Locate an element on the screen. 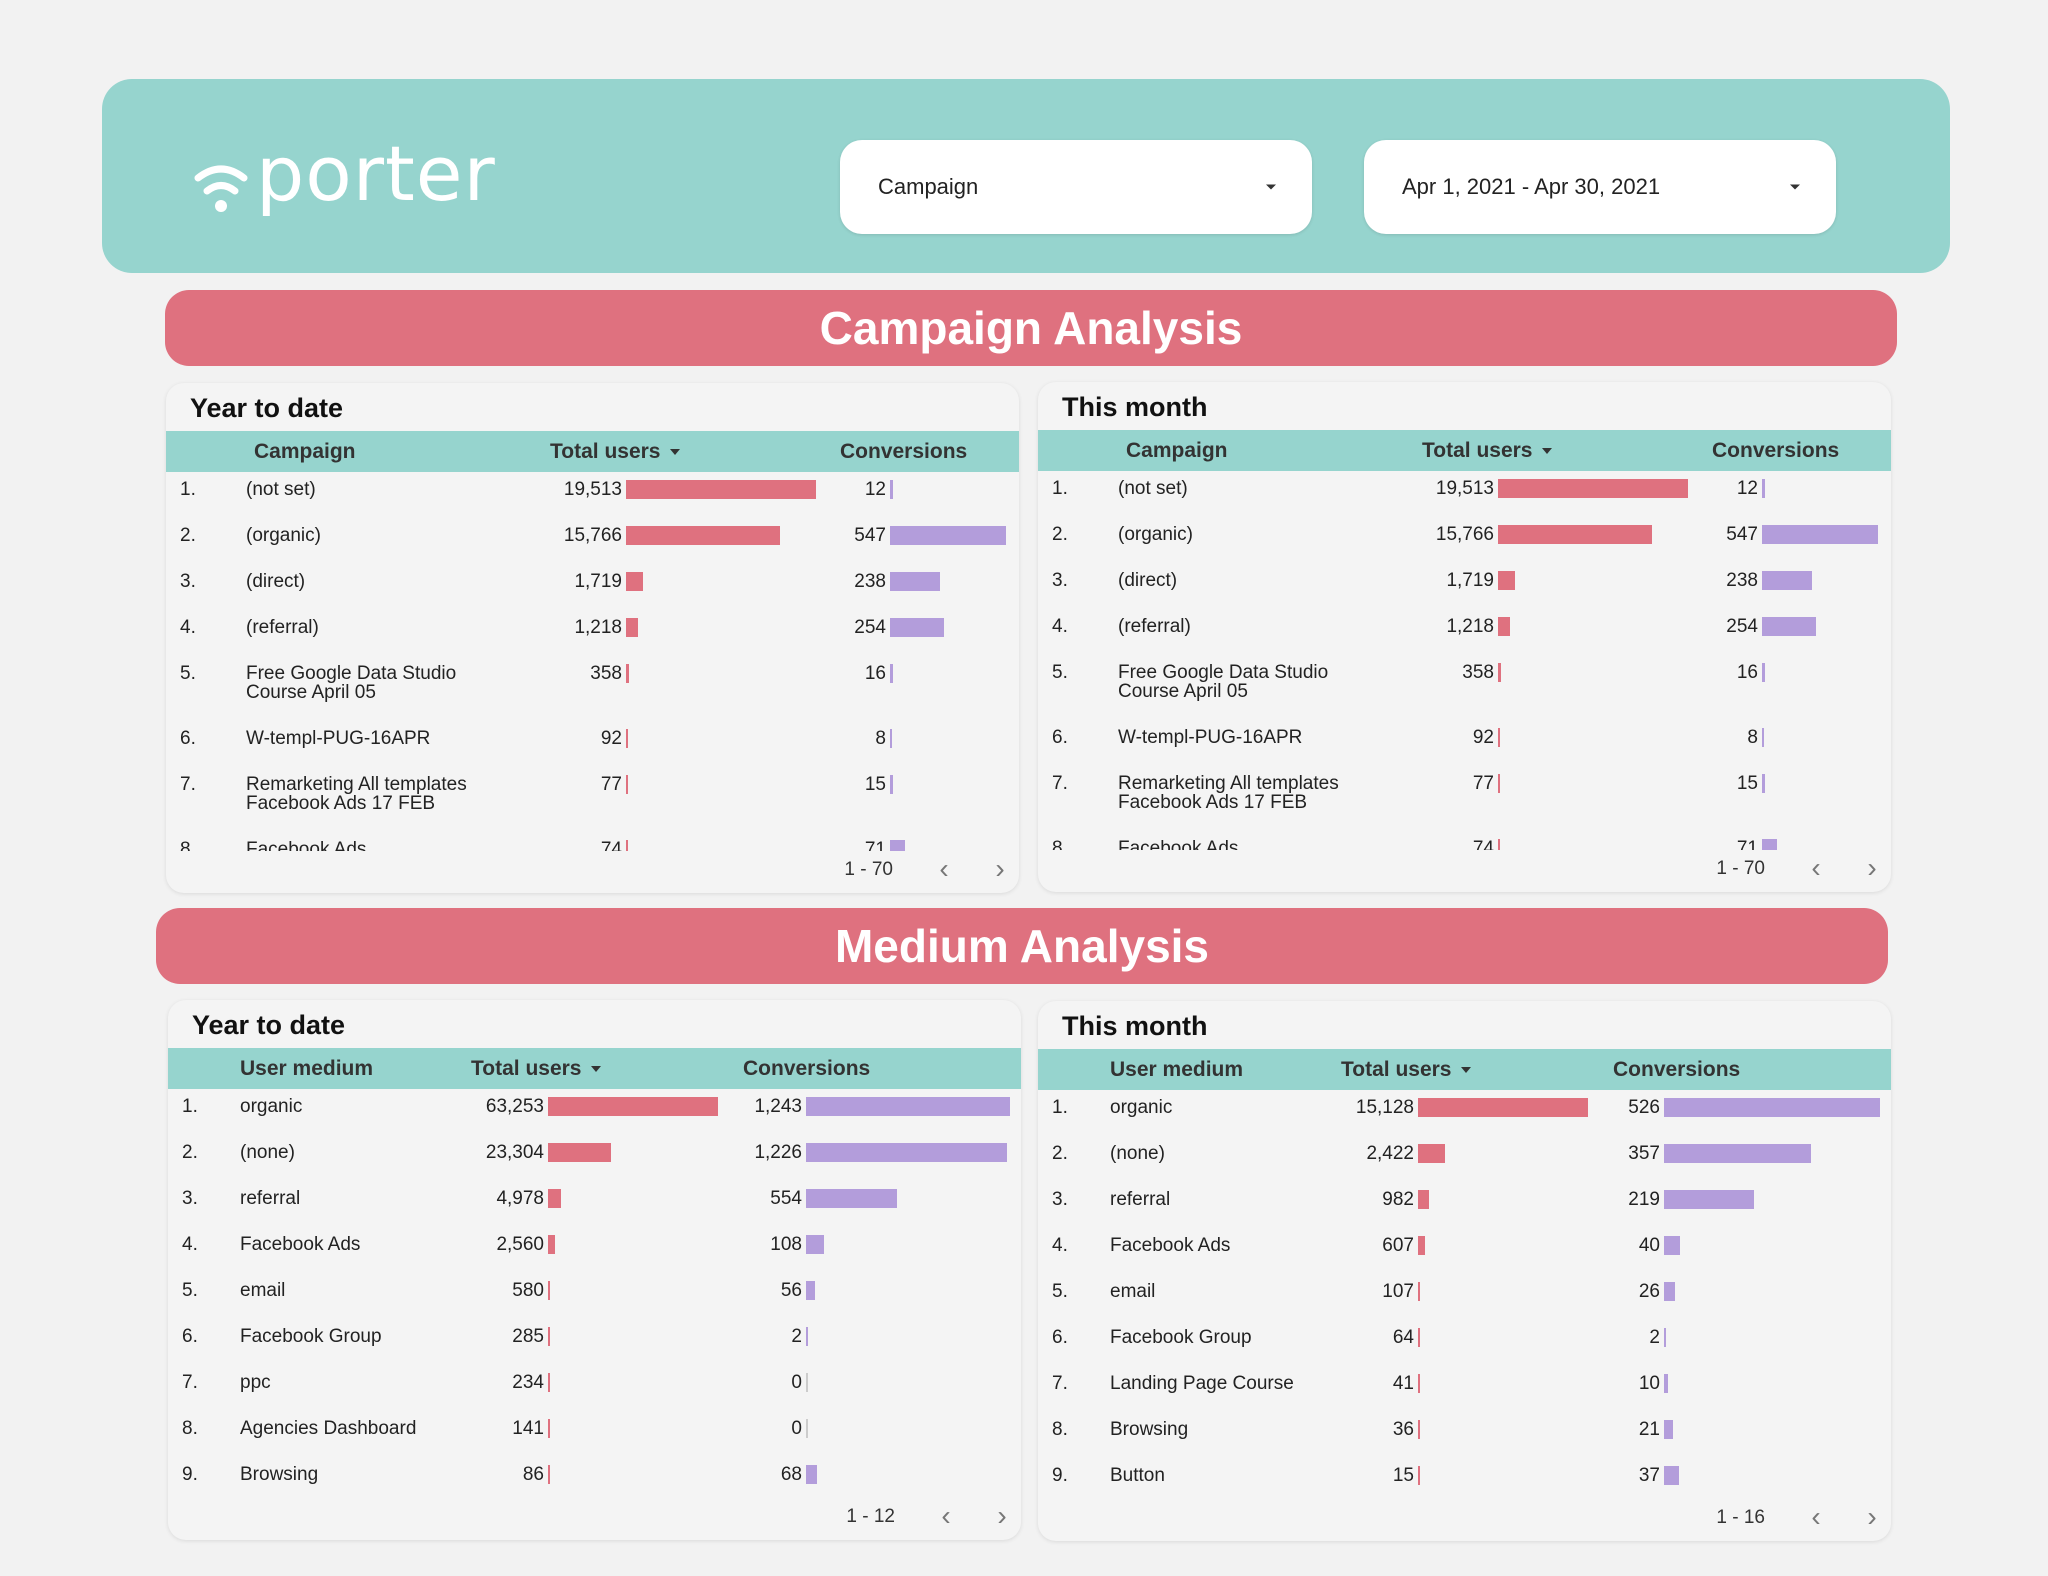 The height and width of the screenshot is (1576, 2048). table-row: 1. organic 63,253 1,243 is located at coordinates (594, 1112).